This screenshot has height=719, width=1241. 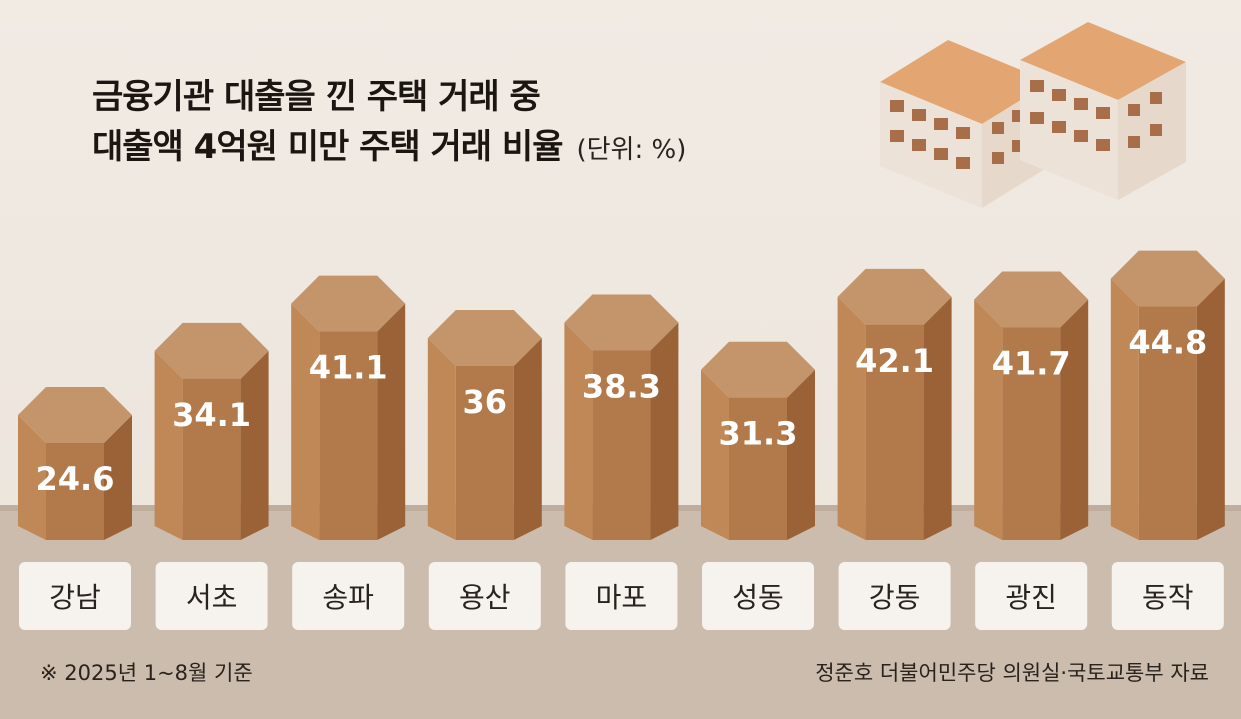 I want to click on bar-강동: 42.1, so click(x=894, y=404).